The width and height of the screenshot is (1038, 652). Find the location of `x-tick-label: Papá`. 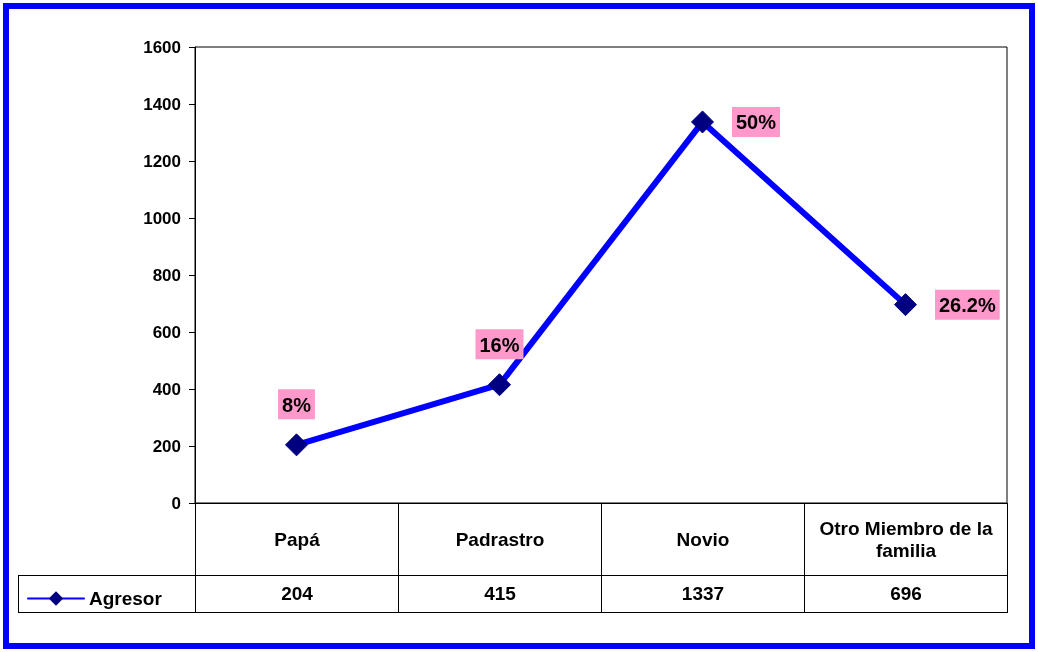

x-tick-label: Papá is located at coordinates (297, 539).